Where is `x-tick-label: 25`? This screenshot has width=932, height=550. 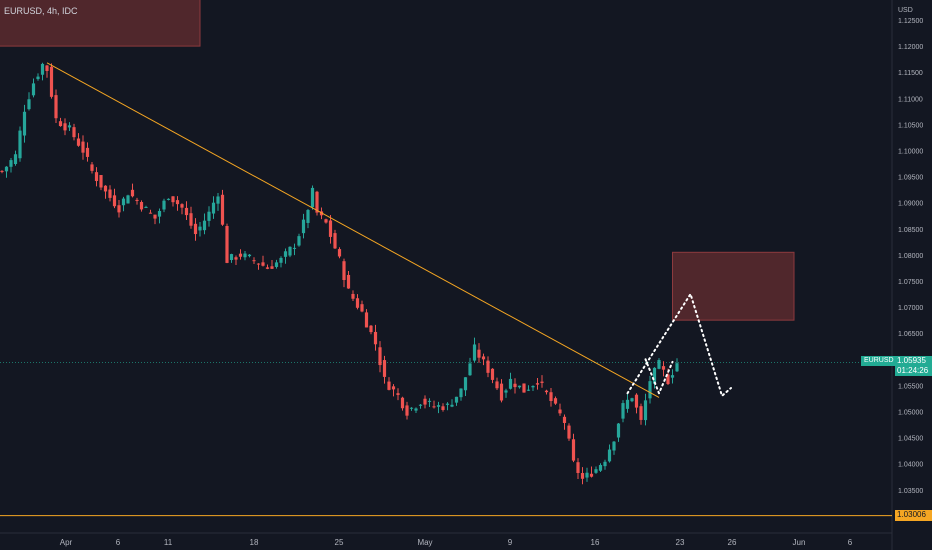
x-tick-label: 25 is located at coordinates (339, 542).